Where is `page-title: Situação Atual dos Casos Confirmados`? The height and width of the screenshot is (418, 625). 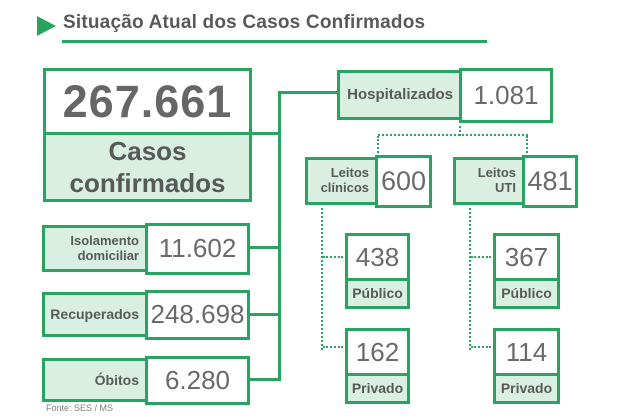
page-title: Situação Atual dos Casos Confirmados is located at coordinates (244, 22).